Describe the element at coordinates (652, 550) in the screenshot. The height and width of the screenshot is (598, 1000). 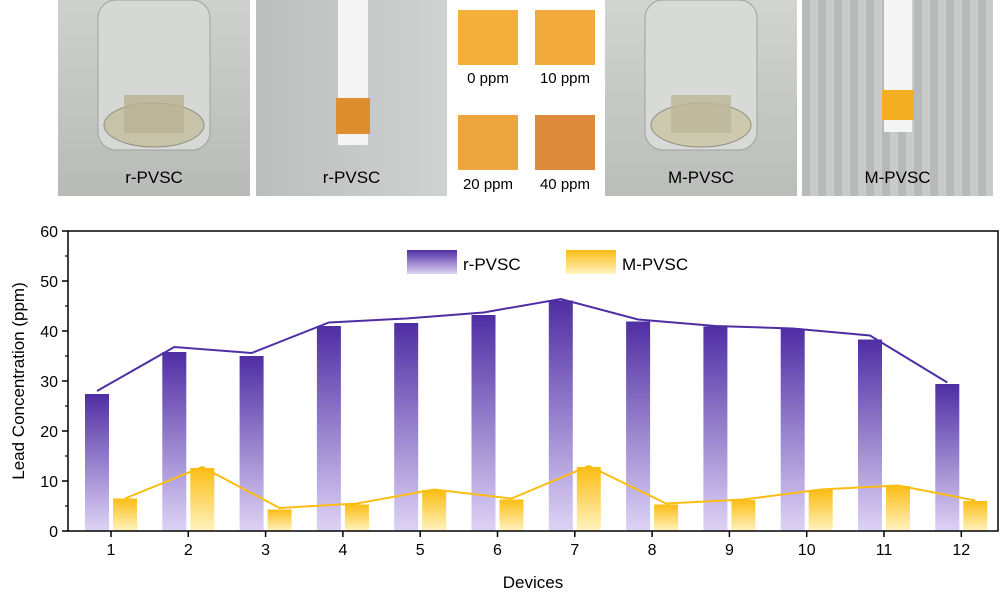
I see `x-tick-label: 8` at that location.